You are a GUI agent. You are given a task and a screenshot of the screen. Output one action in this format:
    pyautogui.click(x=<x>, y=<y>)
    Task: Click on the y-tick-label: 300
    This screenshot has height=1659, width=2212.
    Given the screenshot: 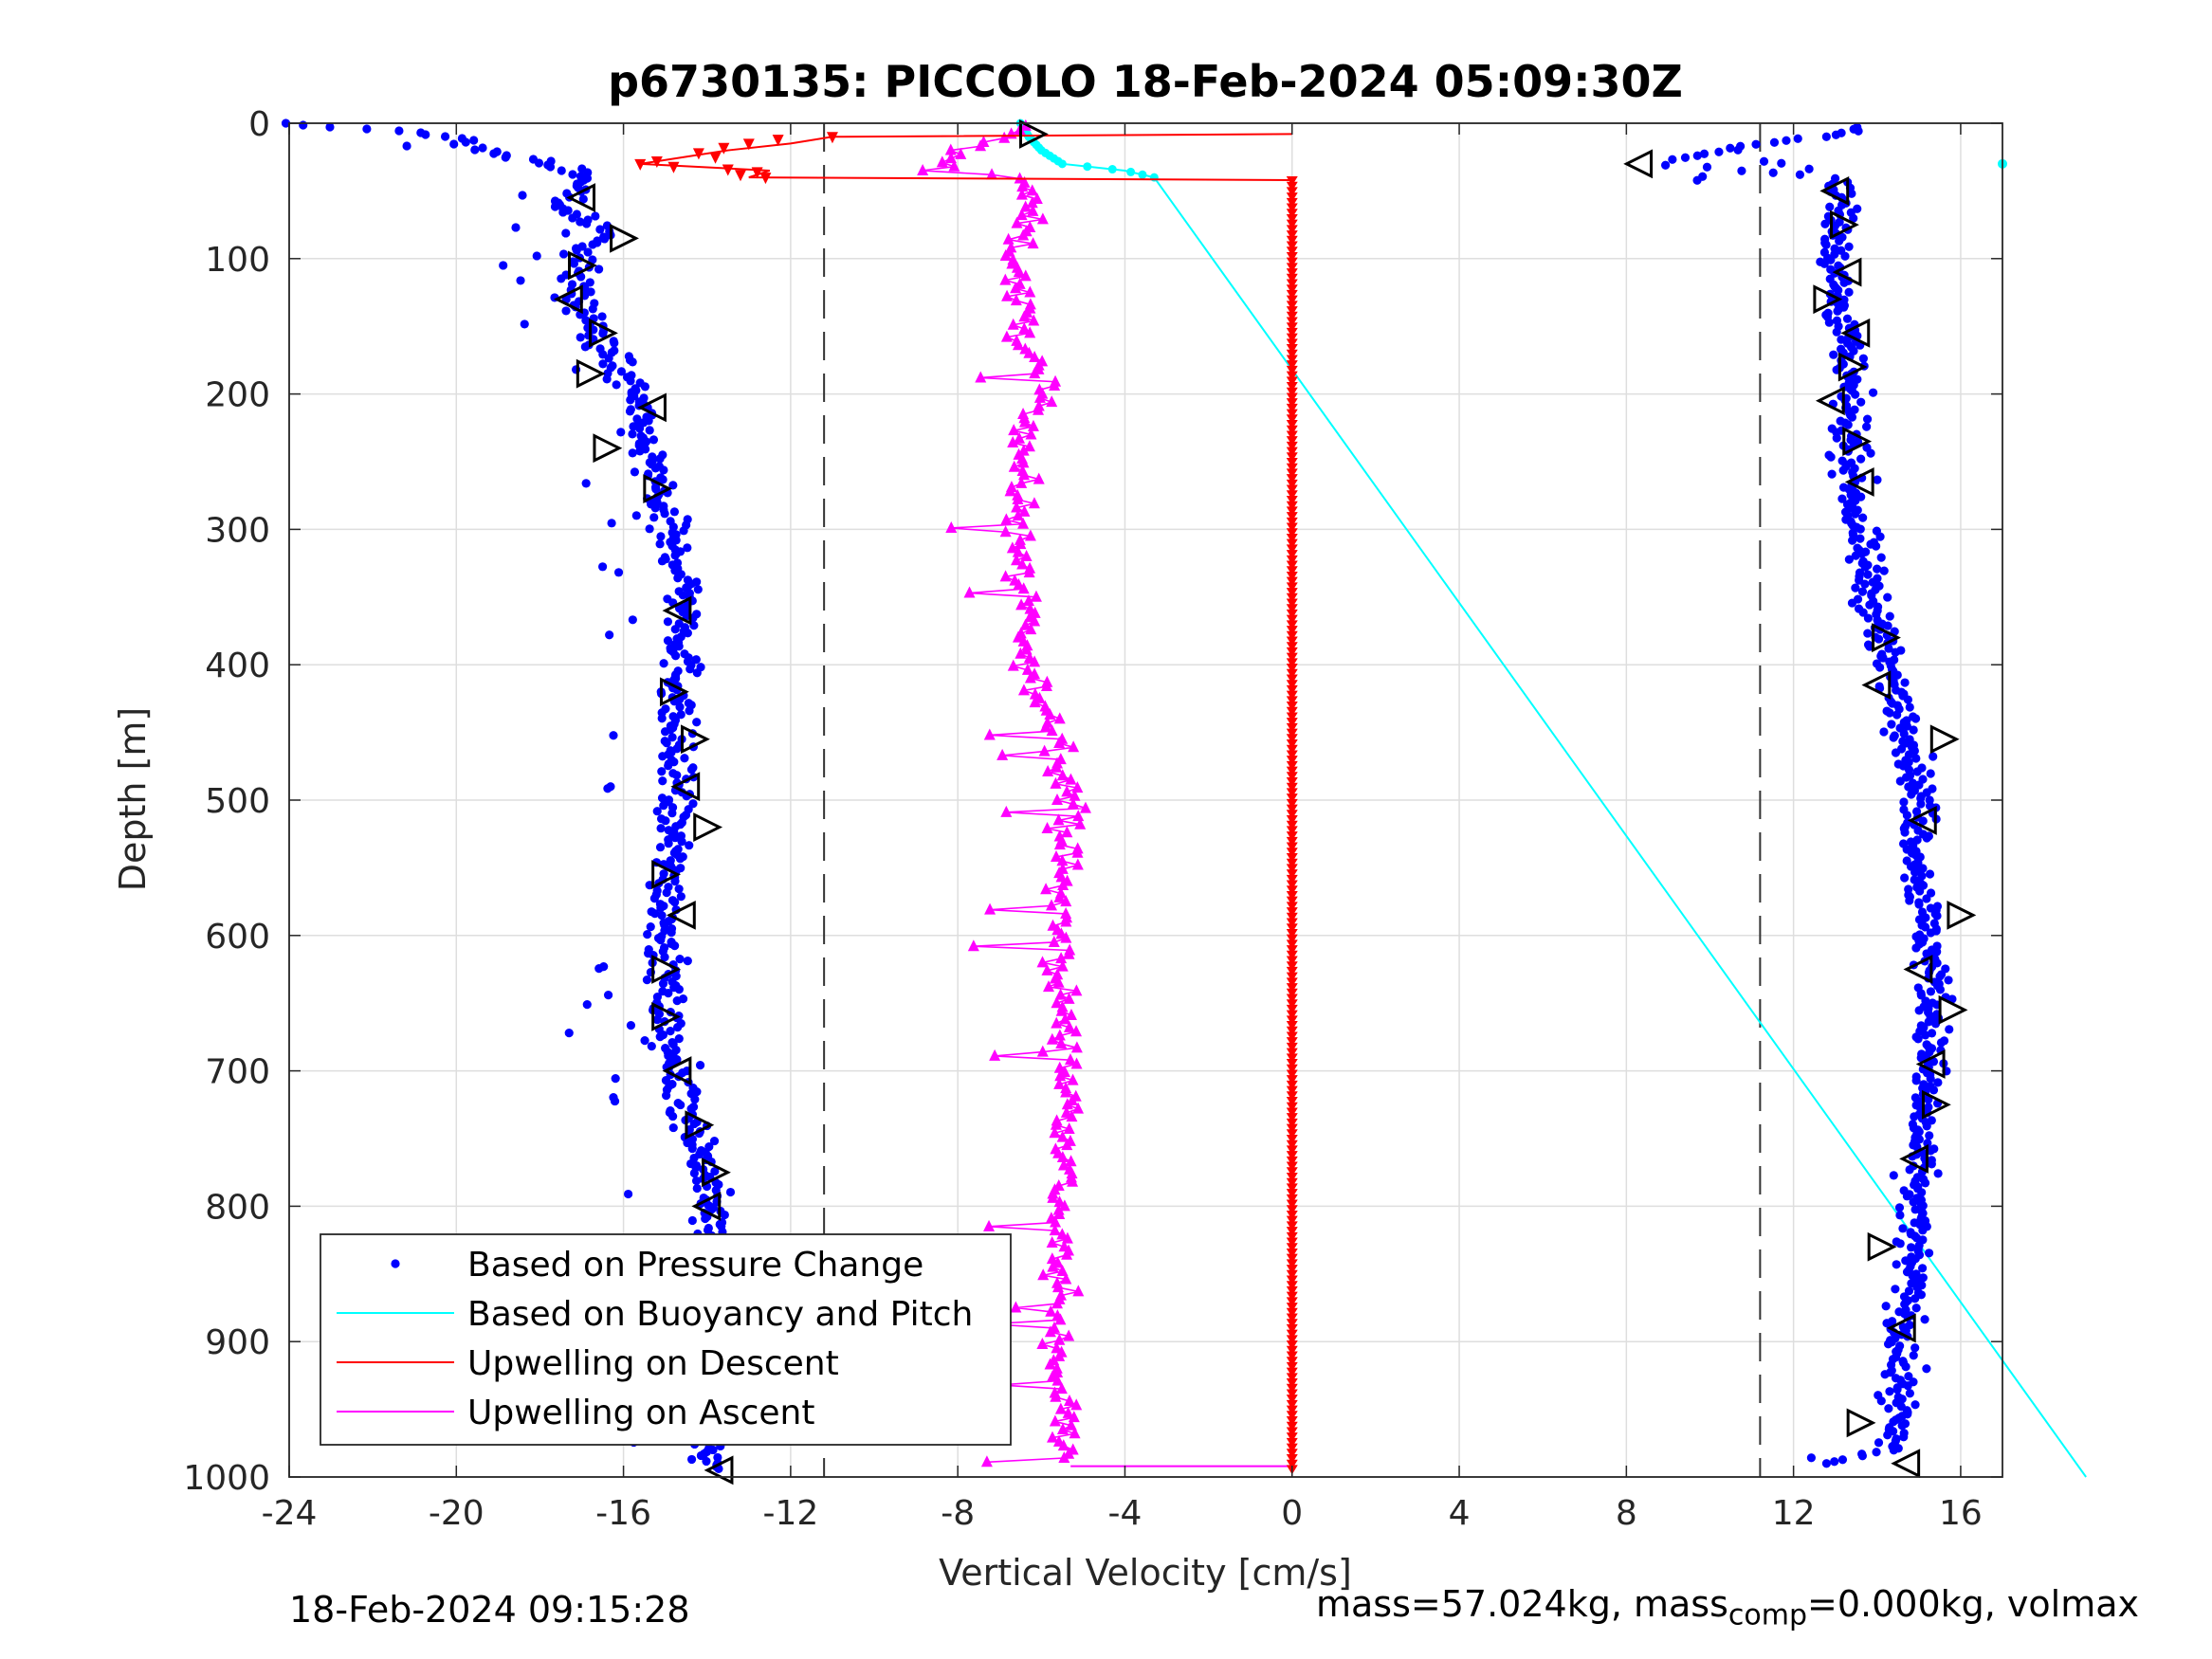 What is the action you would take?
    pyautogui.click(x=237, y=530)
    